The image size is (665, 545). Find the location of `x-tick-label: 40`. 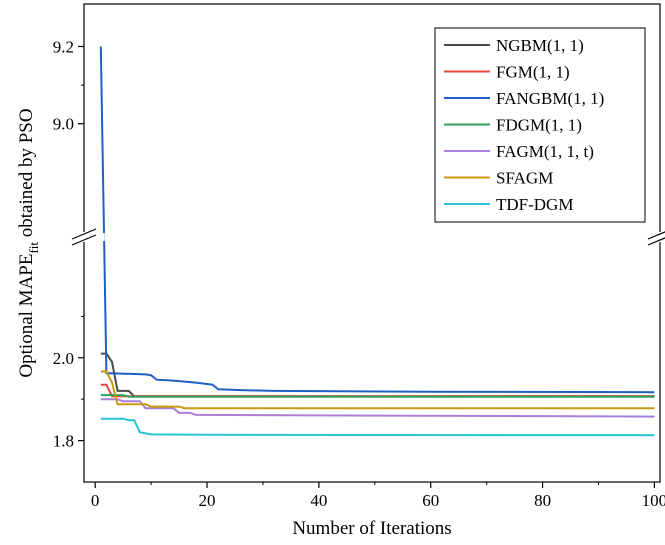

x-tick-label: 40 is located at coordinates (318, 500).